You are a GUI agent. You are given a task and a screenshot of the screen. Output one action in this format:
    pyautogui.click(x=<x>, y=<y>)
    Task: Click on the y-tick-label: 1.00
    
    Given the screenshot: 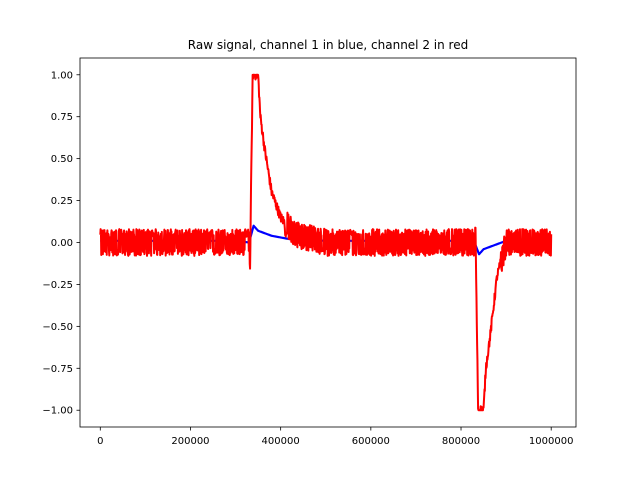 What is the action you would take?
    pyautogui.click(x=62, y=75)
    